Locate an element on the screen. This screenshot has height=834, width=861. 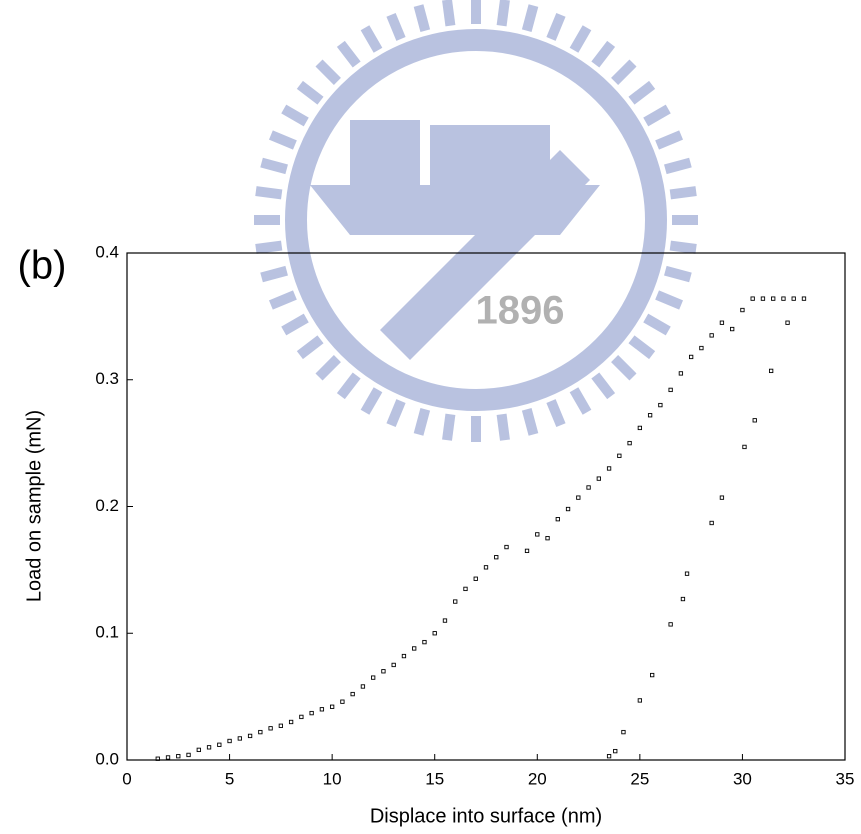
x-tick-label: 20 is located at coordinates (537, 778).